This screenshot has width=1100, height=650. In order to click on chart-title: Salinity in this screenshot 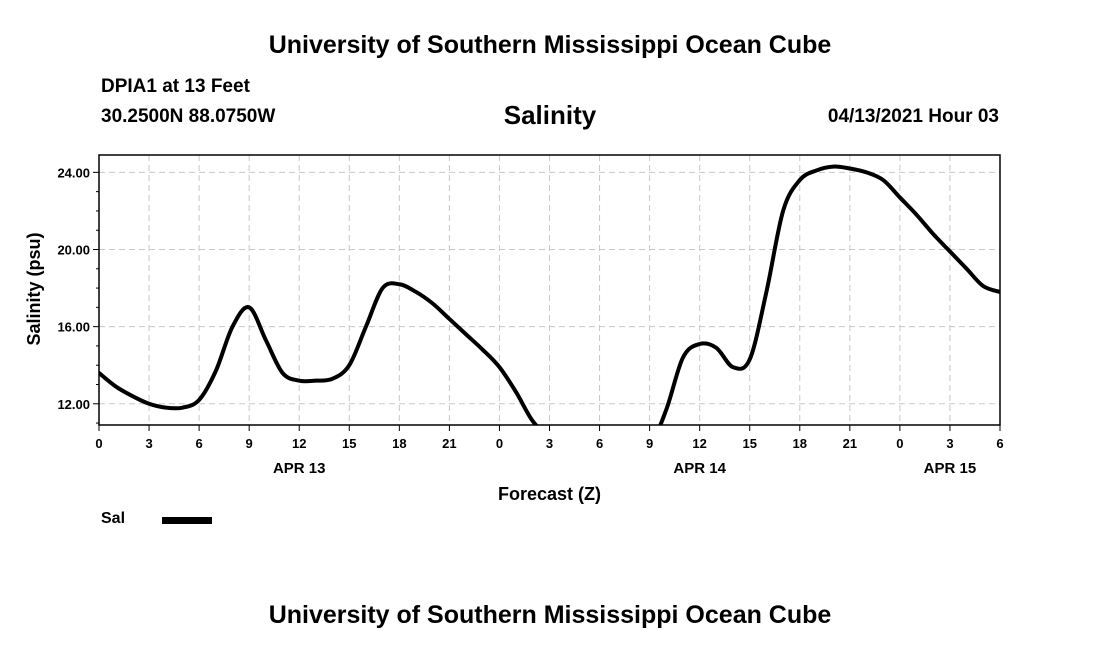, I will do `click(550, 115)`.